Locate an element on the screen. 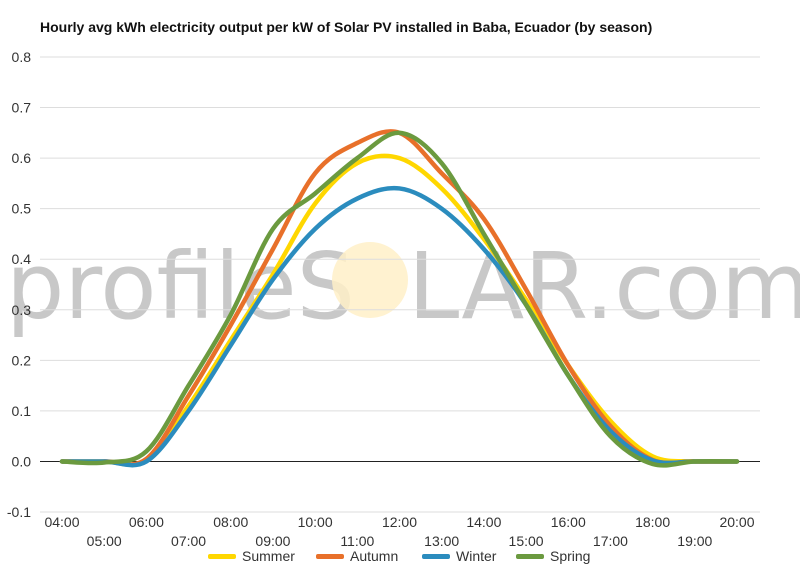 The height and width of the screenshot is (570, 800). legend-item-winter: Winter is located at coordinates (459, 556).